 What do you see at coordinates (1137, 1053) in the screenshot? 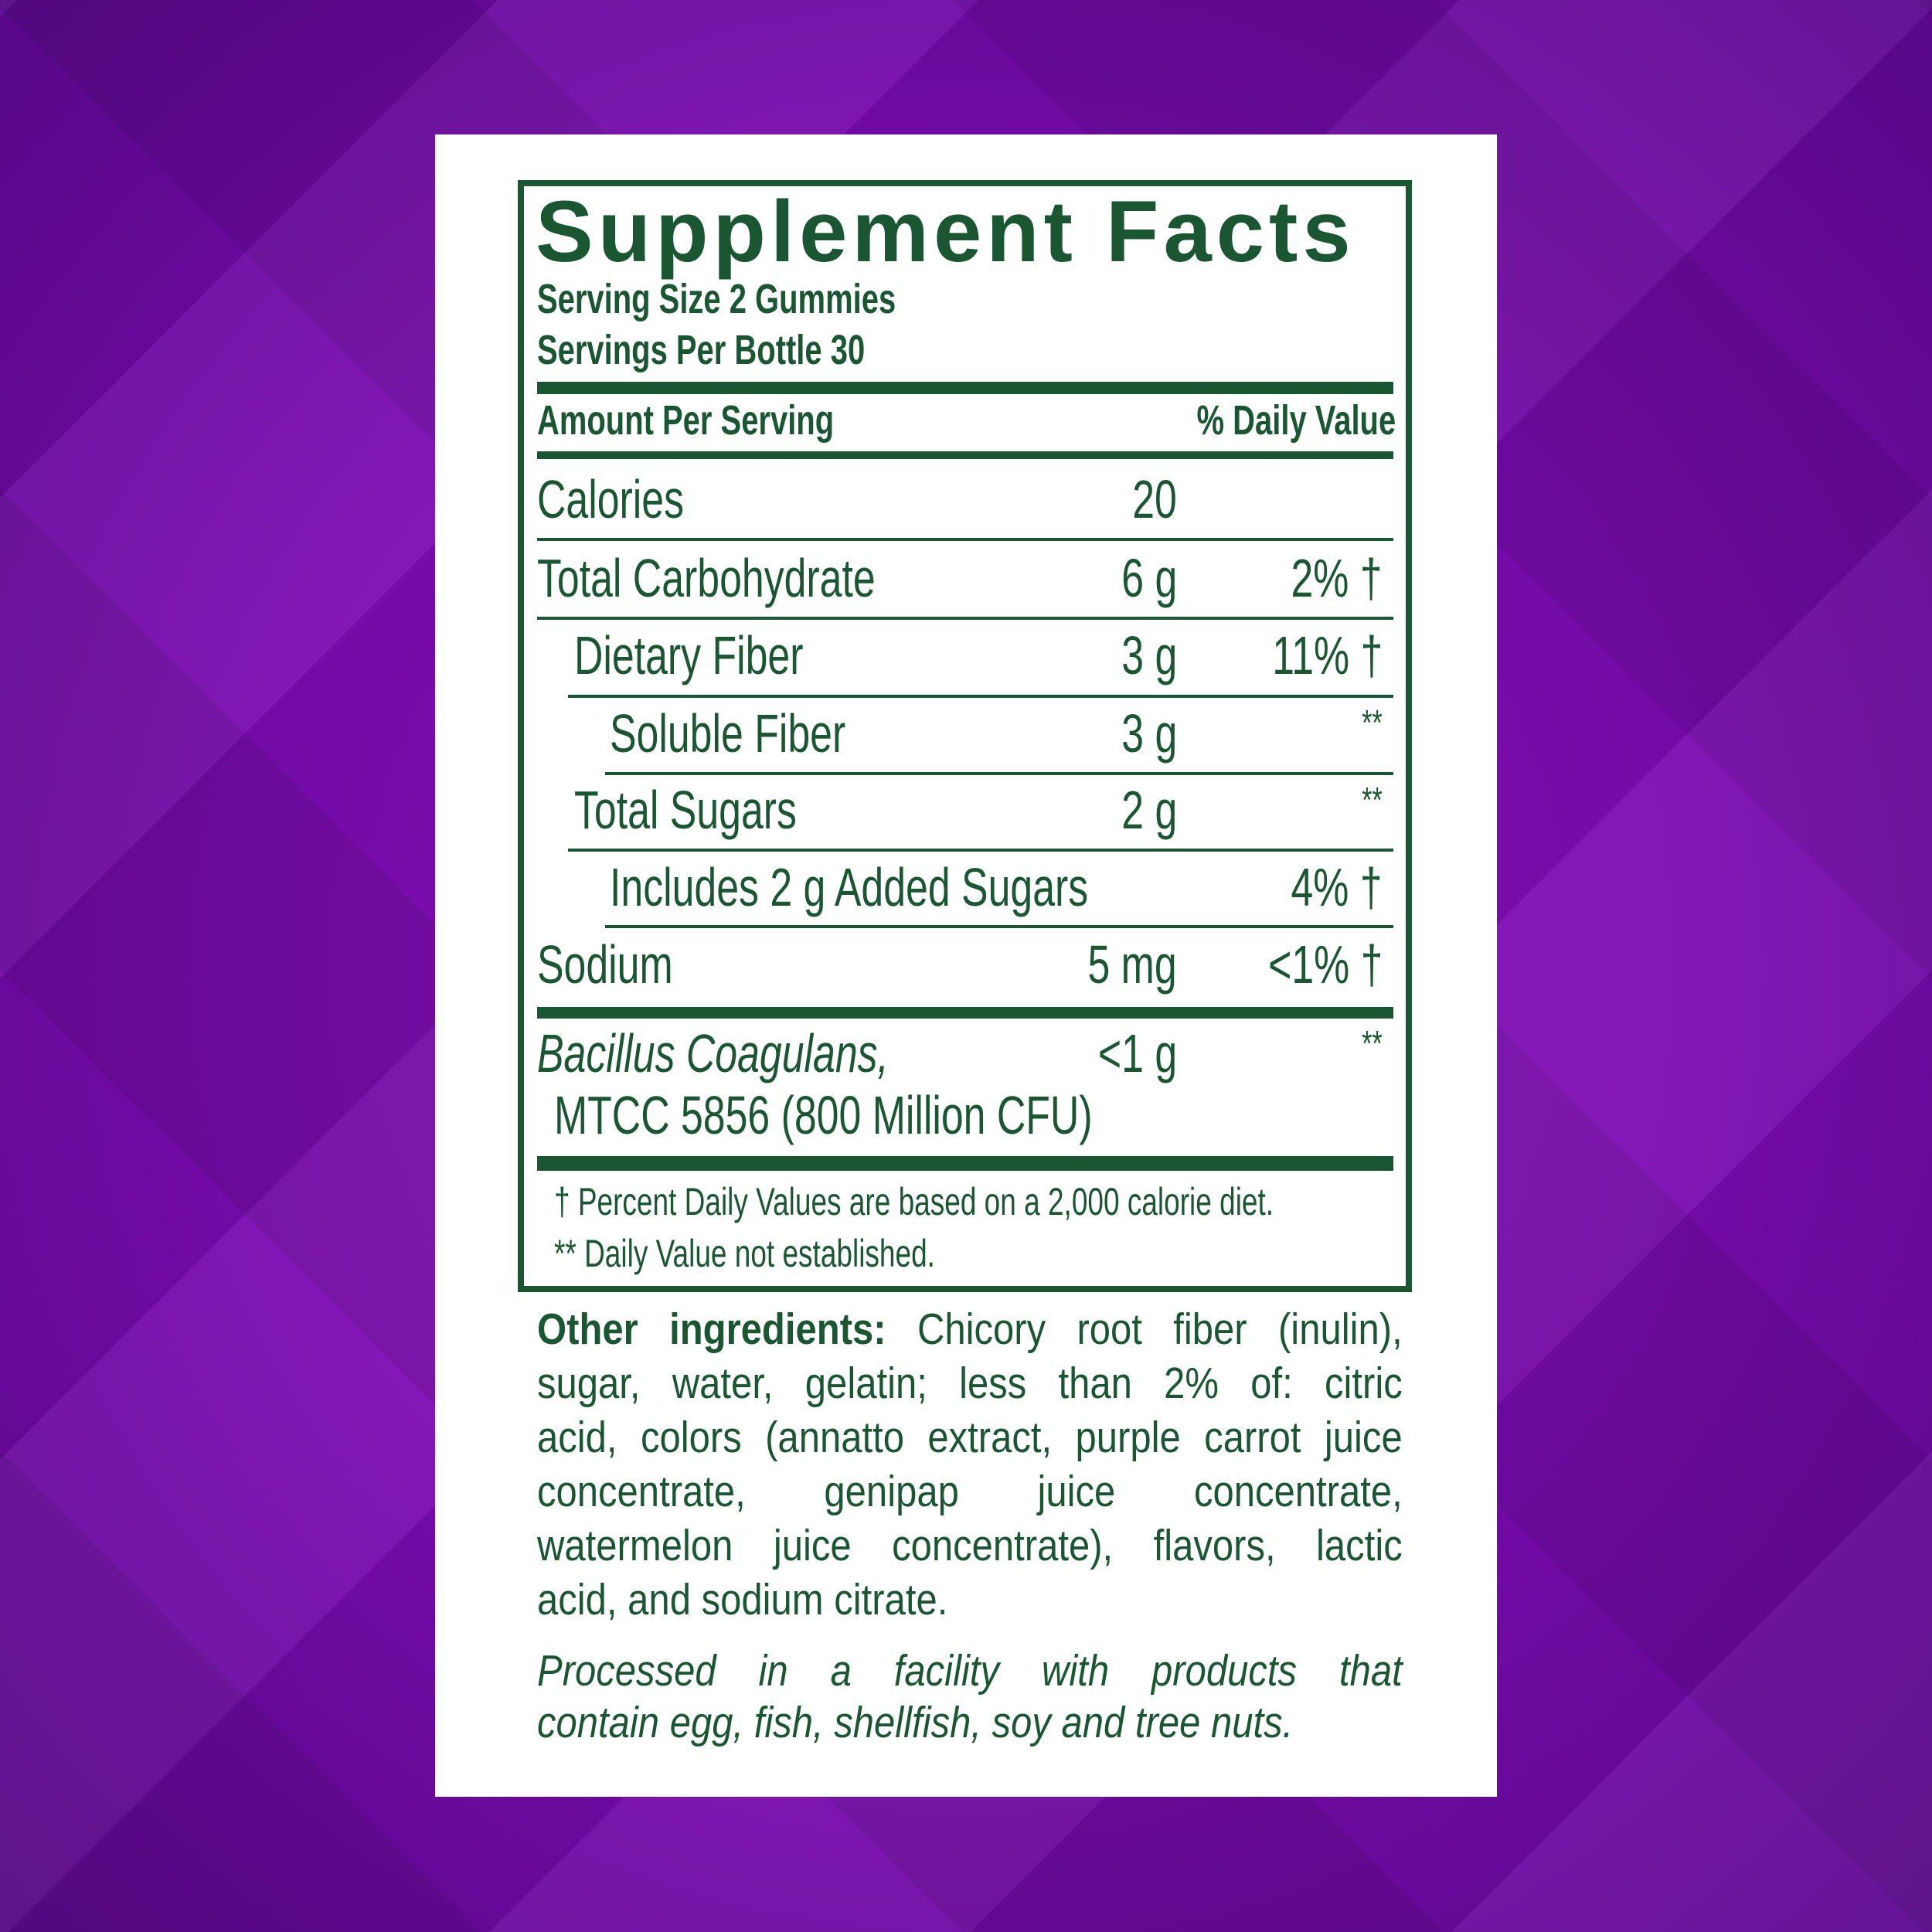
I see `row-amount-bacillus: <1 g` at bounding box center [1137, 1053].